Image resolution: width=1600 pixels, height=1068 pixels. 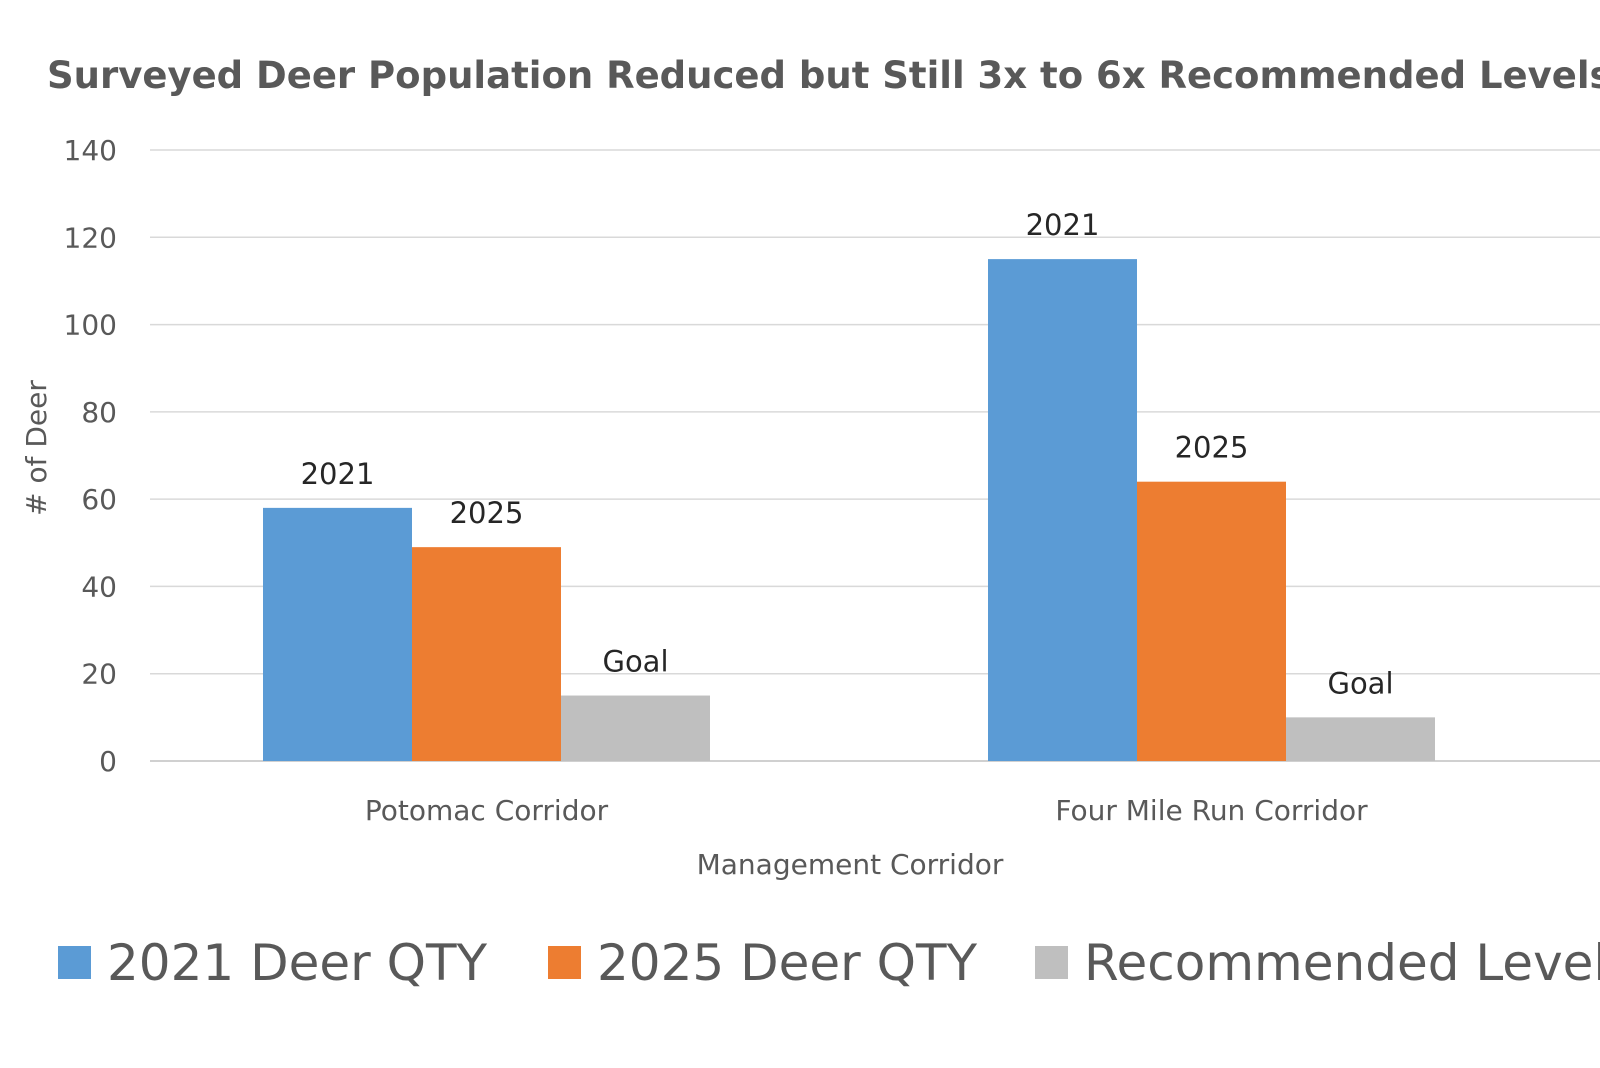 I want to click on x-category-label: Four Mile Run Corridor, so click(x=1211, y=810).